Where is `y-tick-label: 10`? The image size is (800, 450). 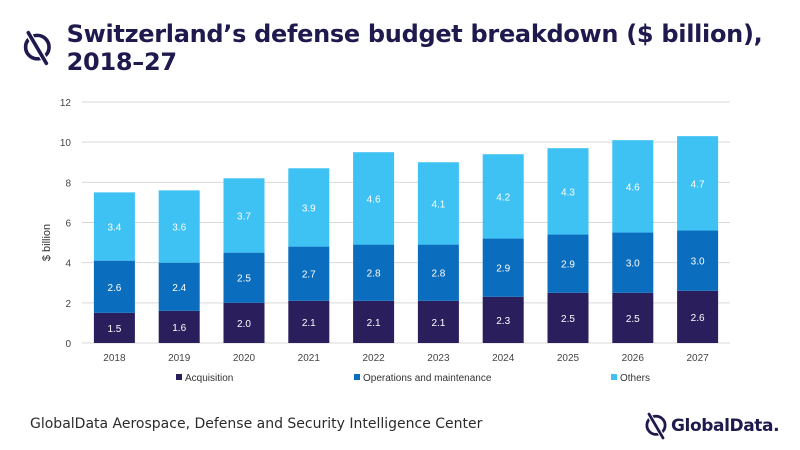
y-tick-label: 10 is located at coordinates (66, 143).